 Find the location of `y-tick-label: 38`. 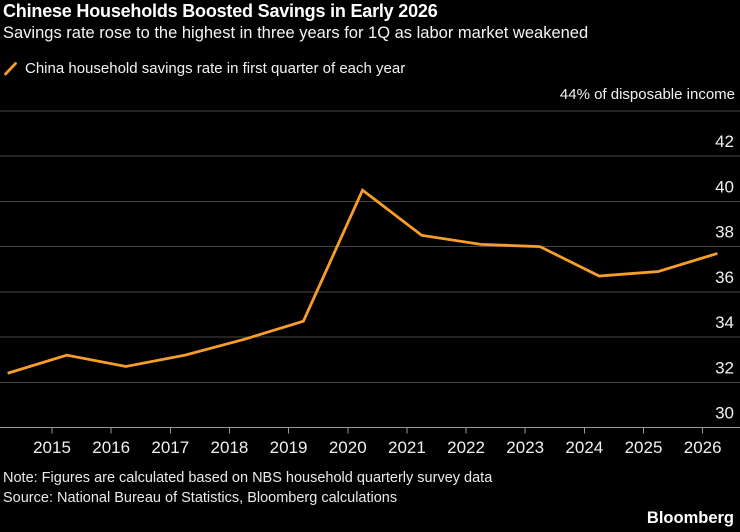

y-tick-label: 38 is located at coordinates (724, 232).